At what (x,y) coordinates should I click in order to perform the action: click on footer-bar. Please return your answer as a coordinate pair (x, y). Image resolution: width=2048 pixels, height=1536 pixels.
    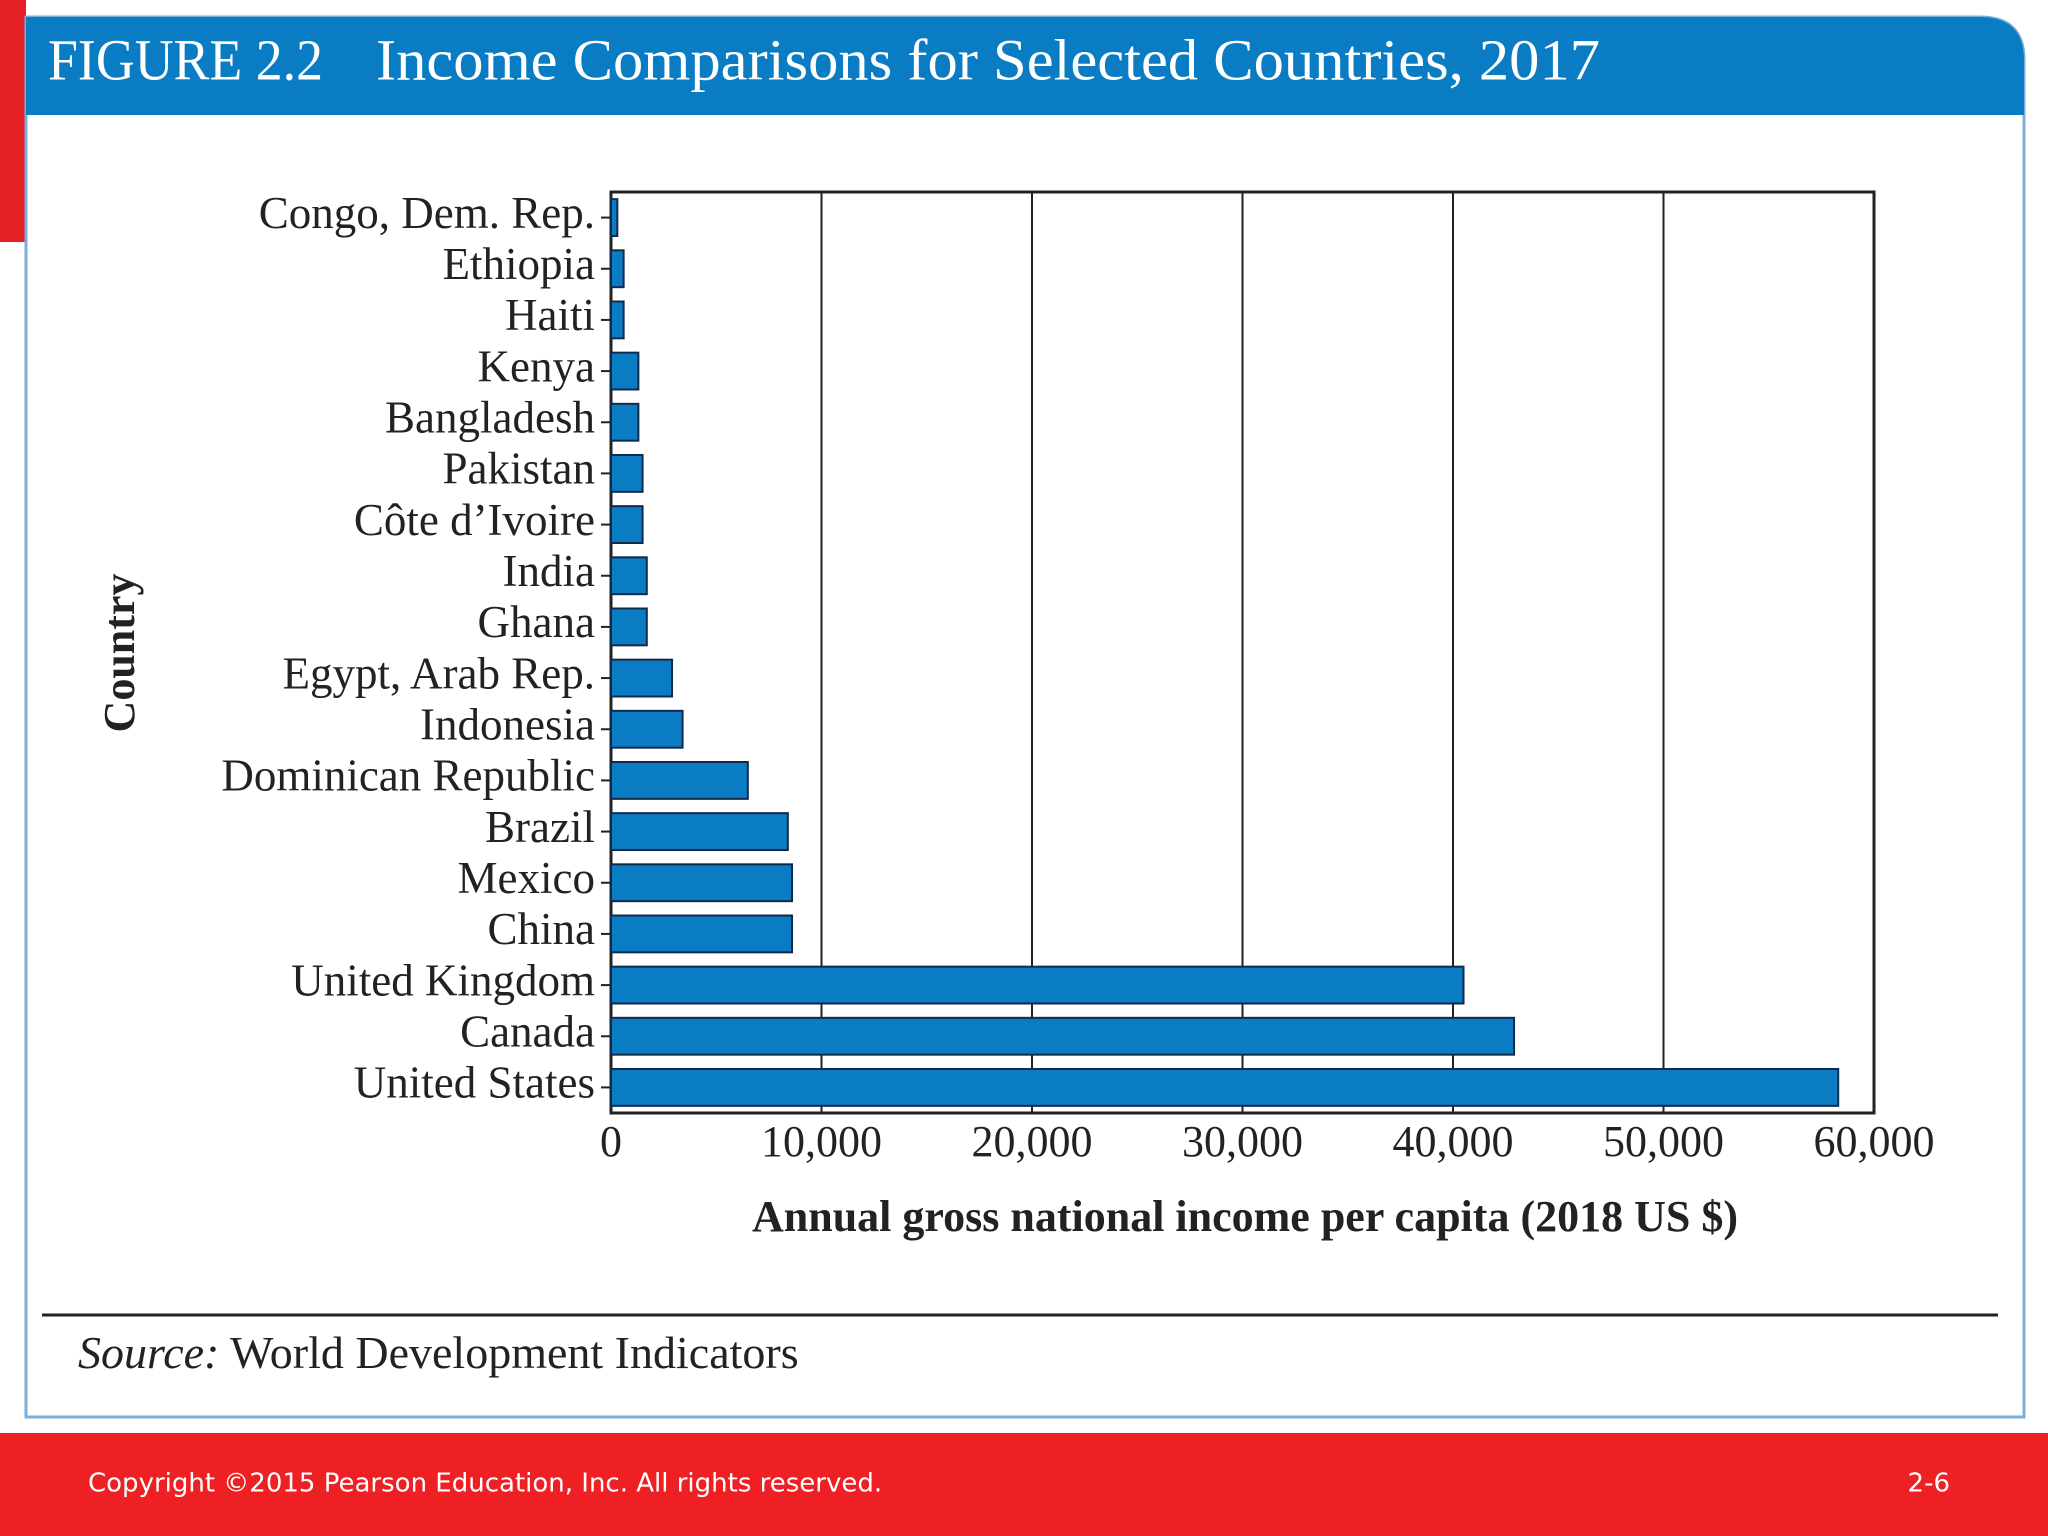
    Looking at the image, I should click on (1024, 1484).